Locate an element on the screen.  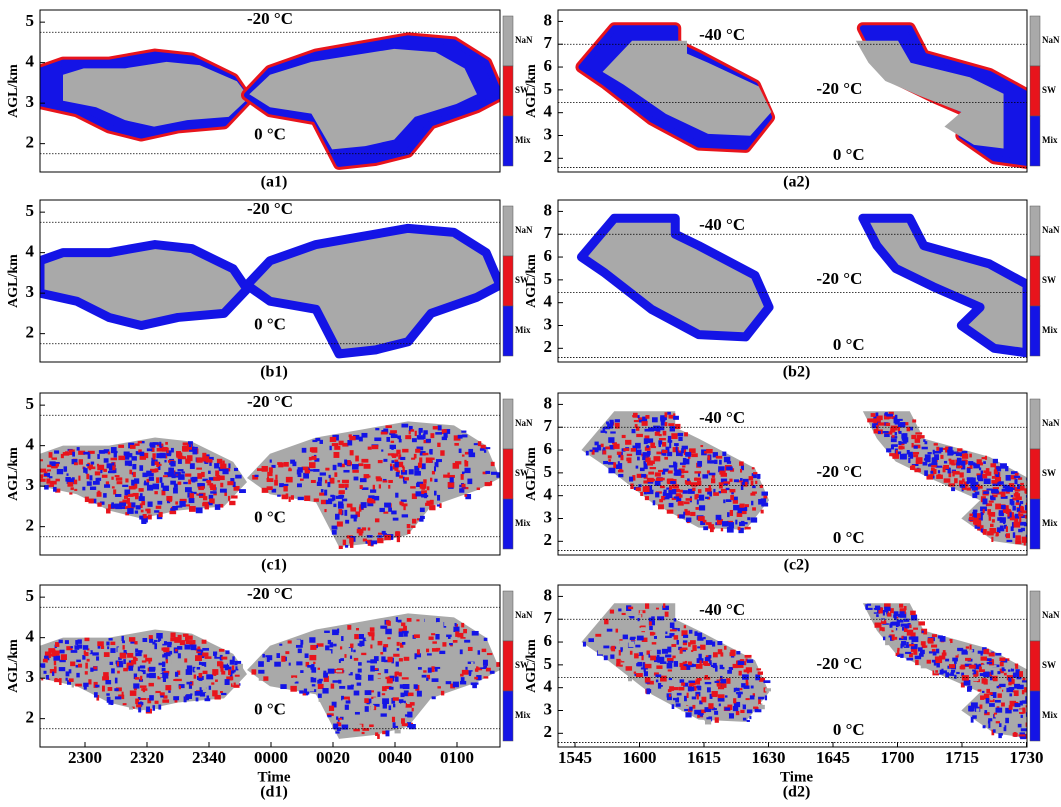
cloud is located at coordinates (804, 478).